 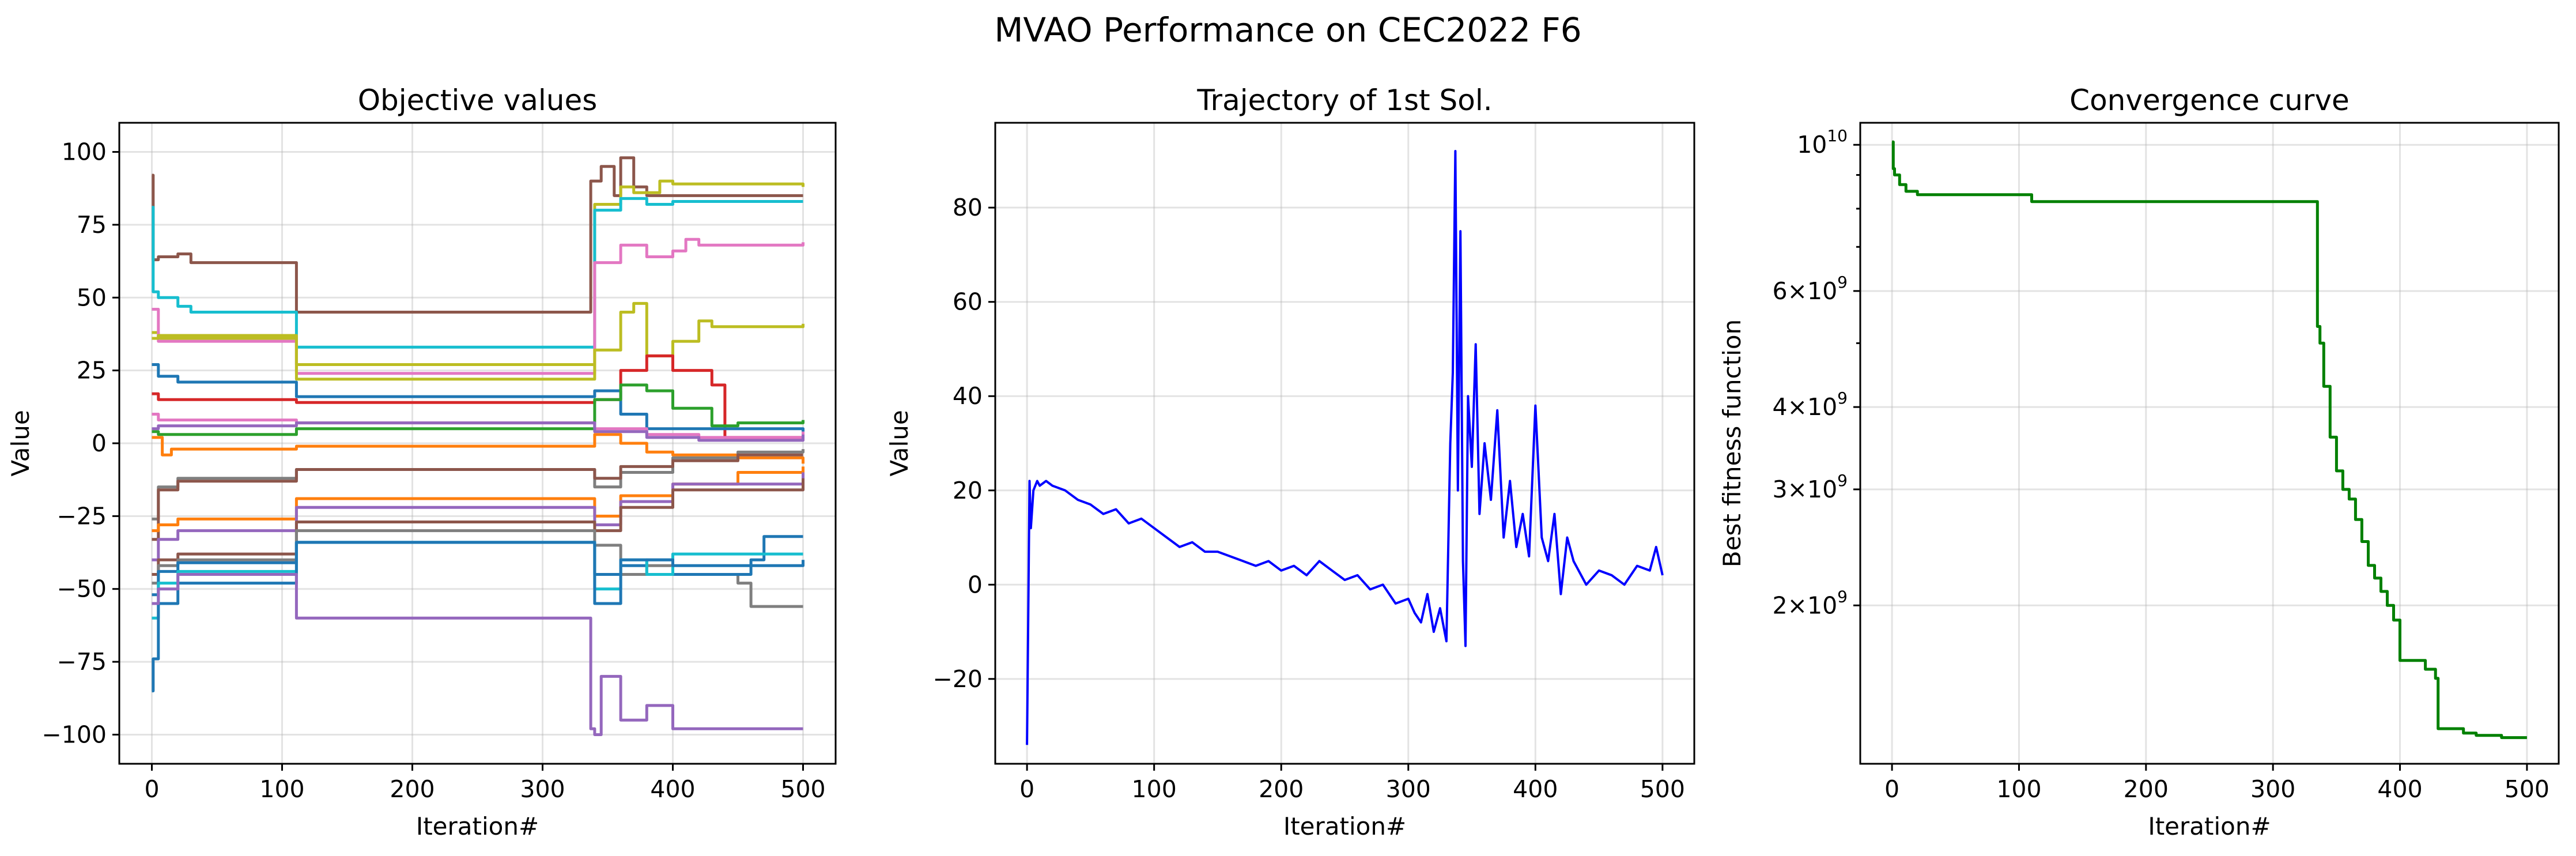 I want to click on y-tick-label: 75, so click(x=92, y=225).